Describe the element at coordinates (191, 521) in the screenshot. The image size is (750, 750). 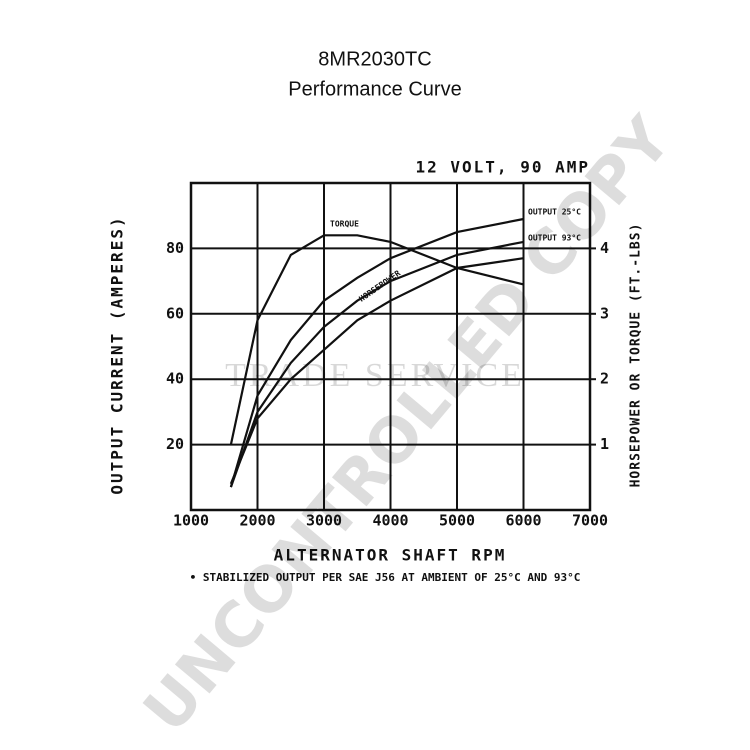
I see `x-tick-label: 1000` at that location.